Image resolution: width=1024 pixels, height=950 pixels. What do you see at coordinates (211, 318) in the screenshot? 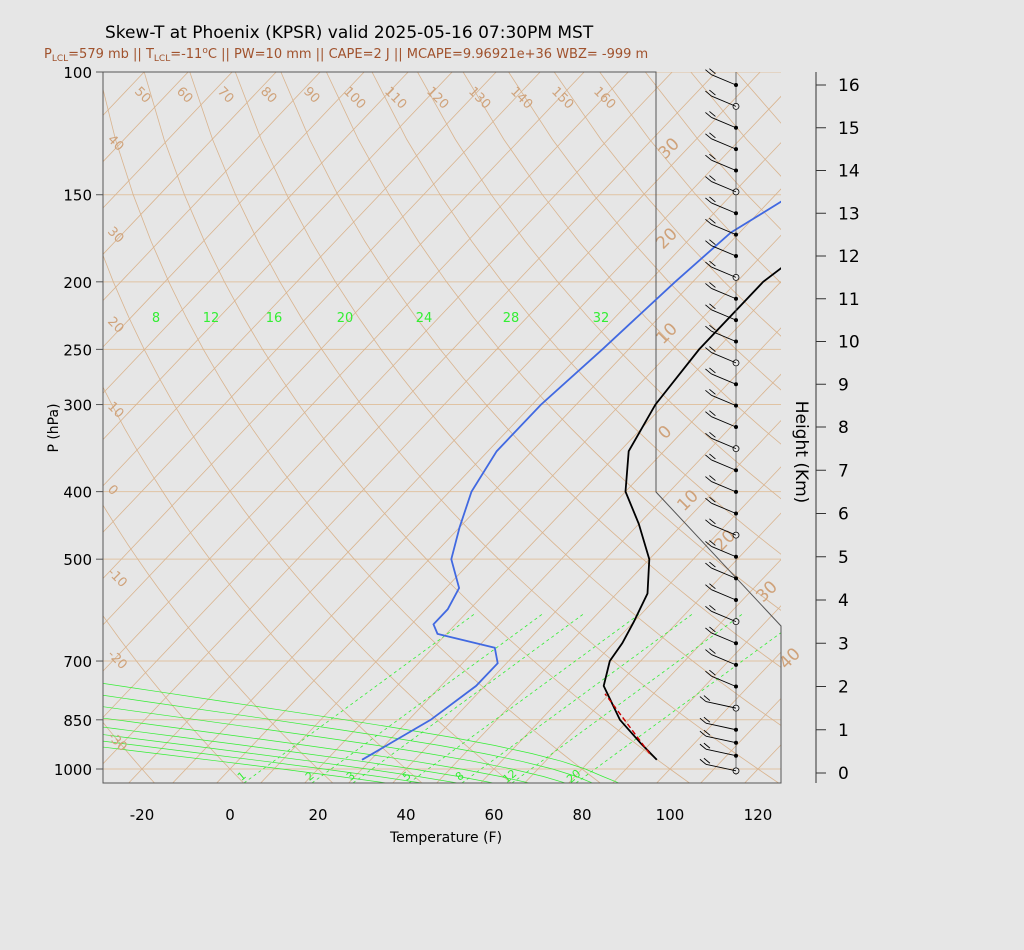
I see `mixing-ratio-label-top: 12` at bounding box center [211, 318].